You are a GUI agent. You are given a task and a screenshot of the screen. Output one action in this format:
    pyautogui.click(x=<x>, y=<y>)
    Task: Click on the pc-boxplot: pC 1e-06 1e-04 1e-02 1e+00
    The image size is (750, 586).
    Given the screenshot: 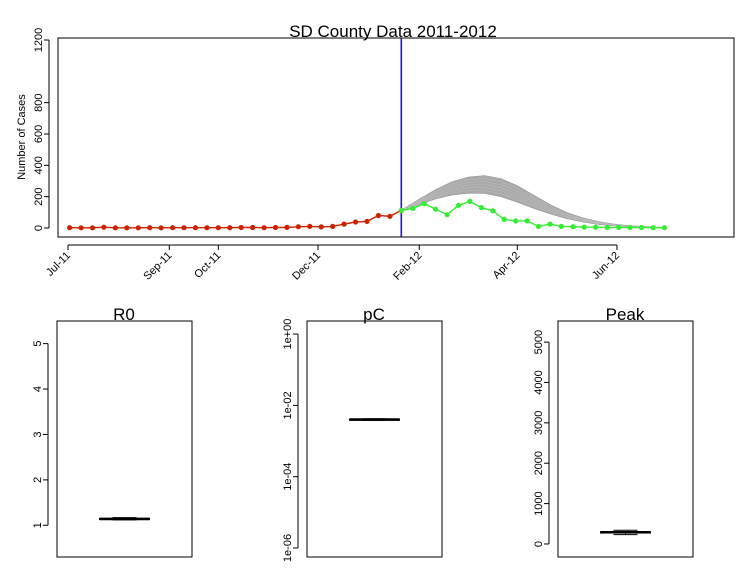 What is the action you would take?
    pyautogui.click(x=362, y=433)
    